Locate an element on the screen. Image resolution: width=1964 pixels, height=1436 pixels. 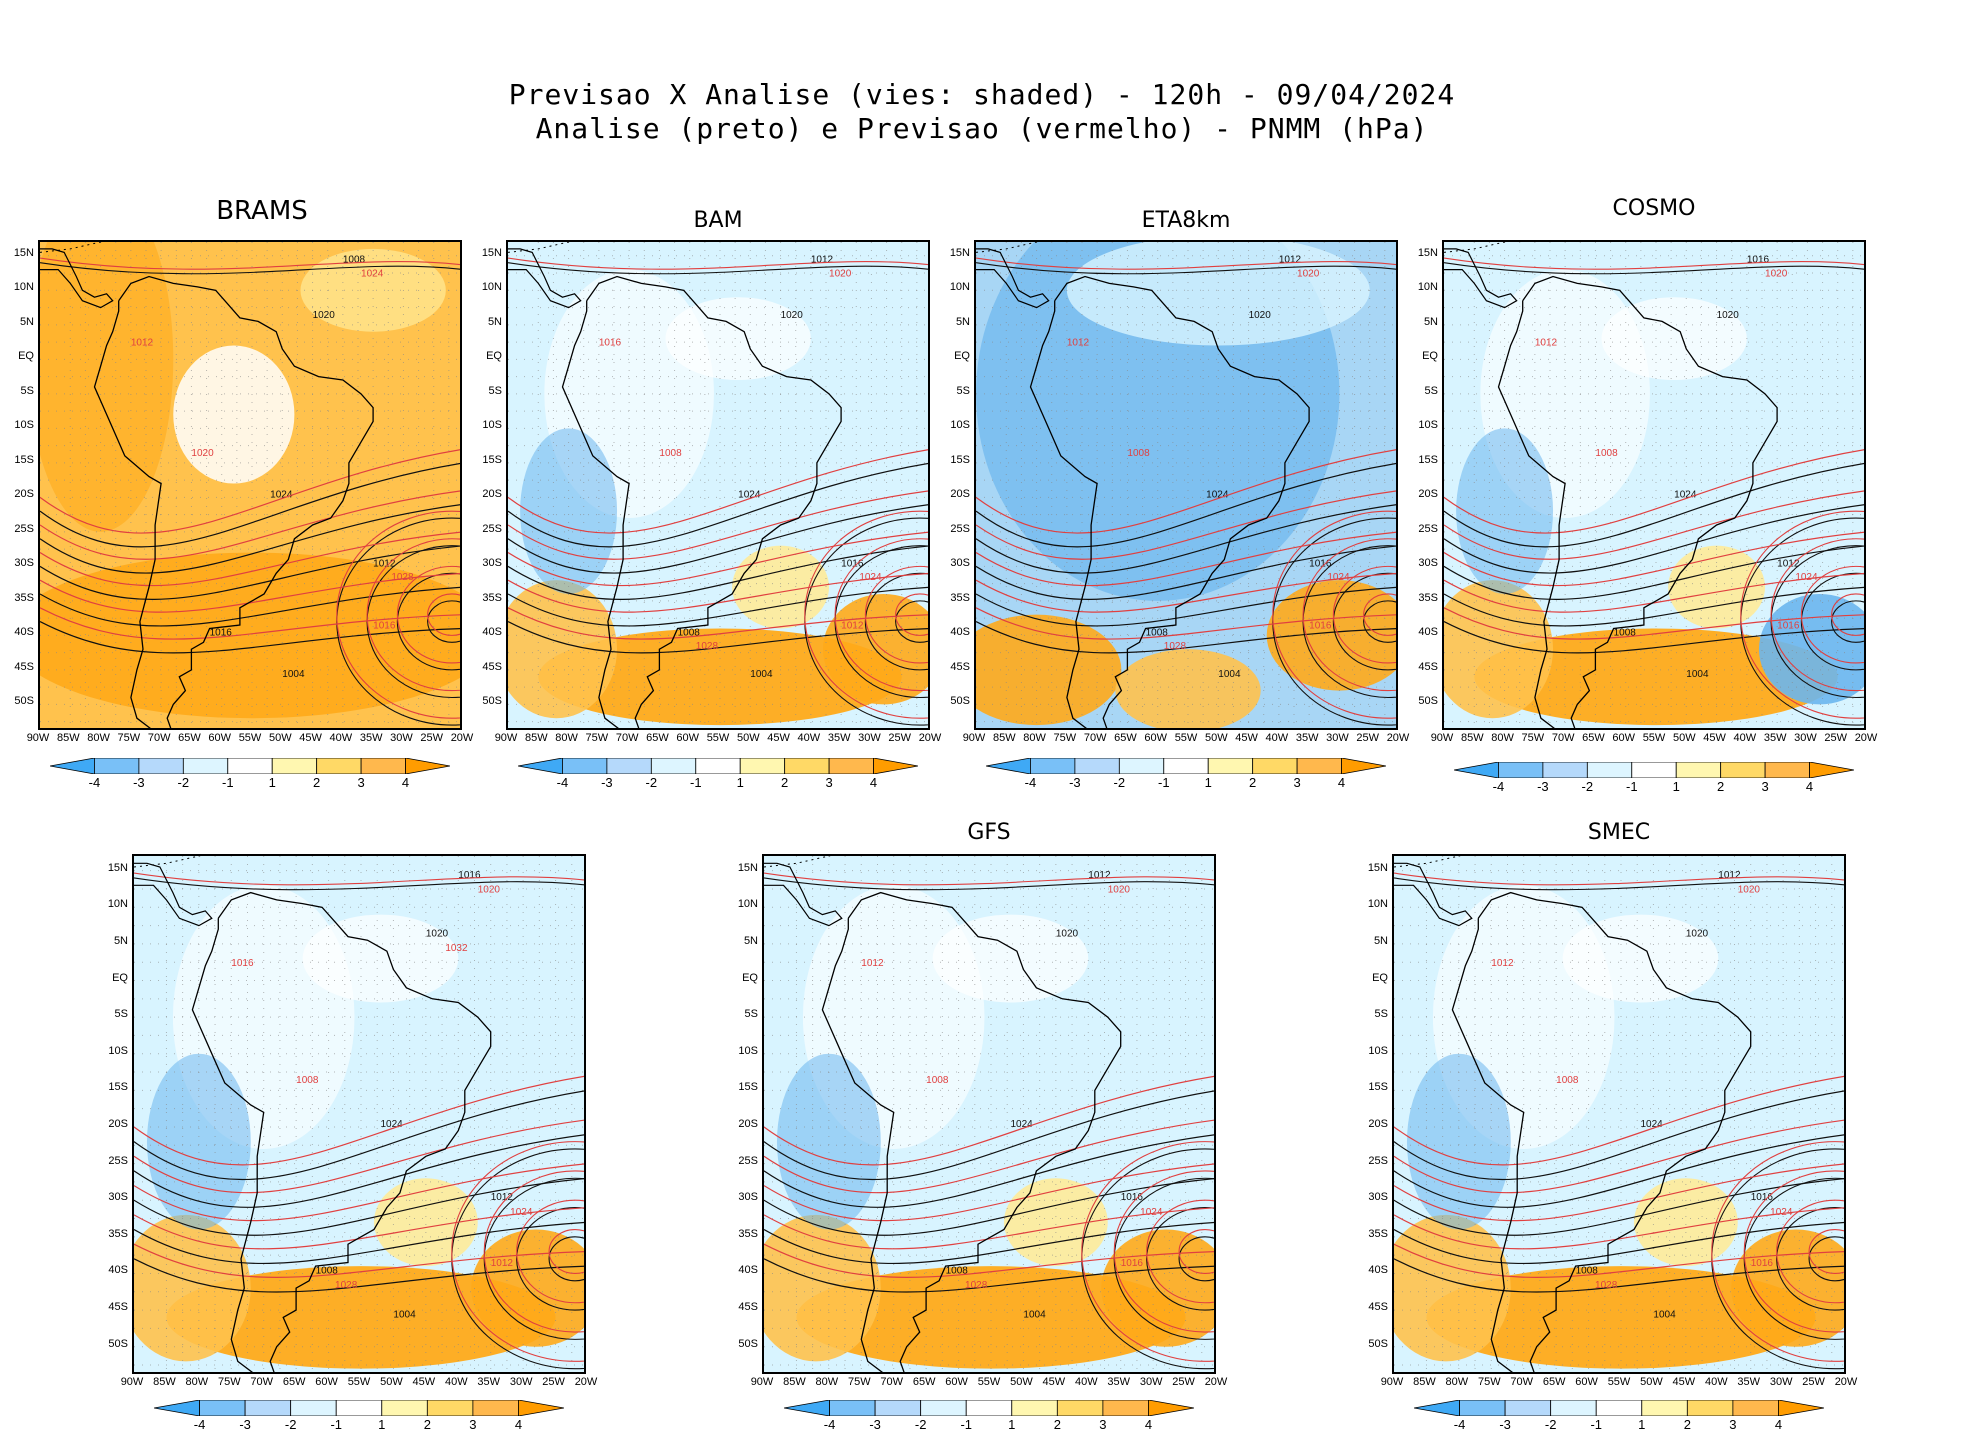
lat-tick-label: 15N is located at coordinates (1377, 867).